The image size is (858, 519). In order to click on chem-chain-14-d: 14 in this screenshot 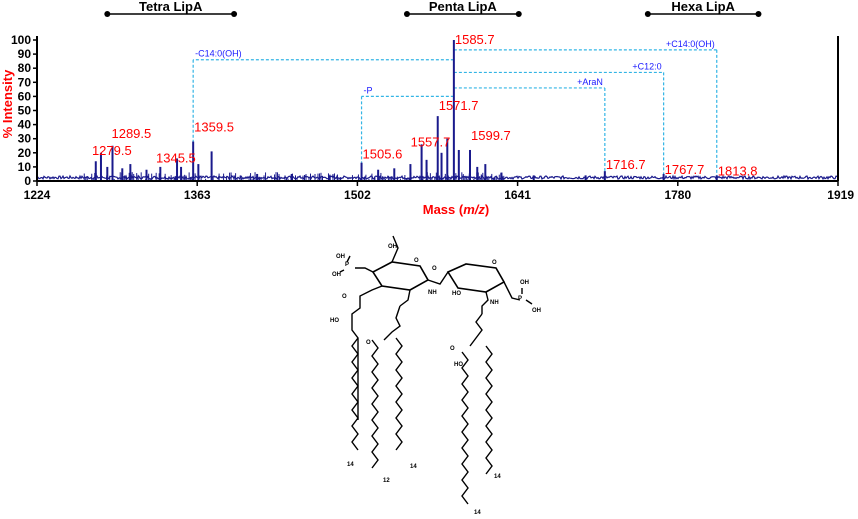, I will do `click(477, 513)`.